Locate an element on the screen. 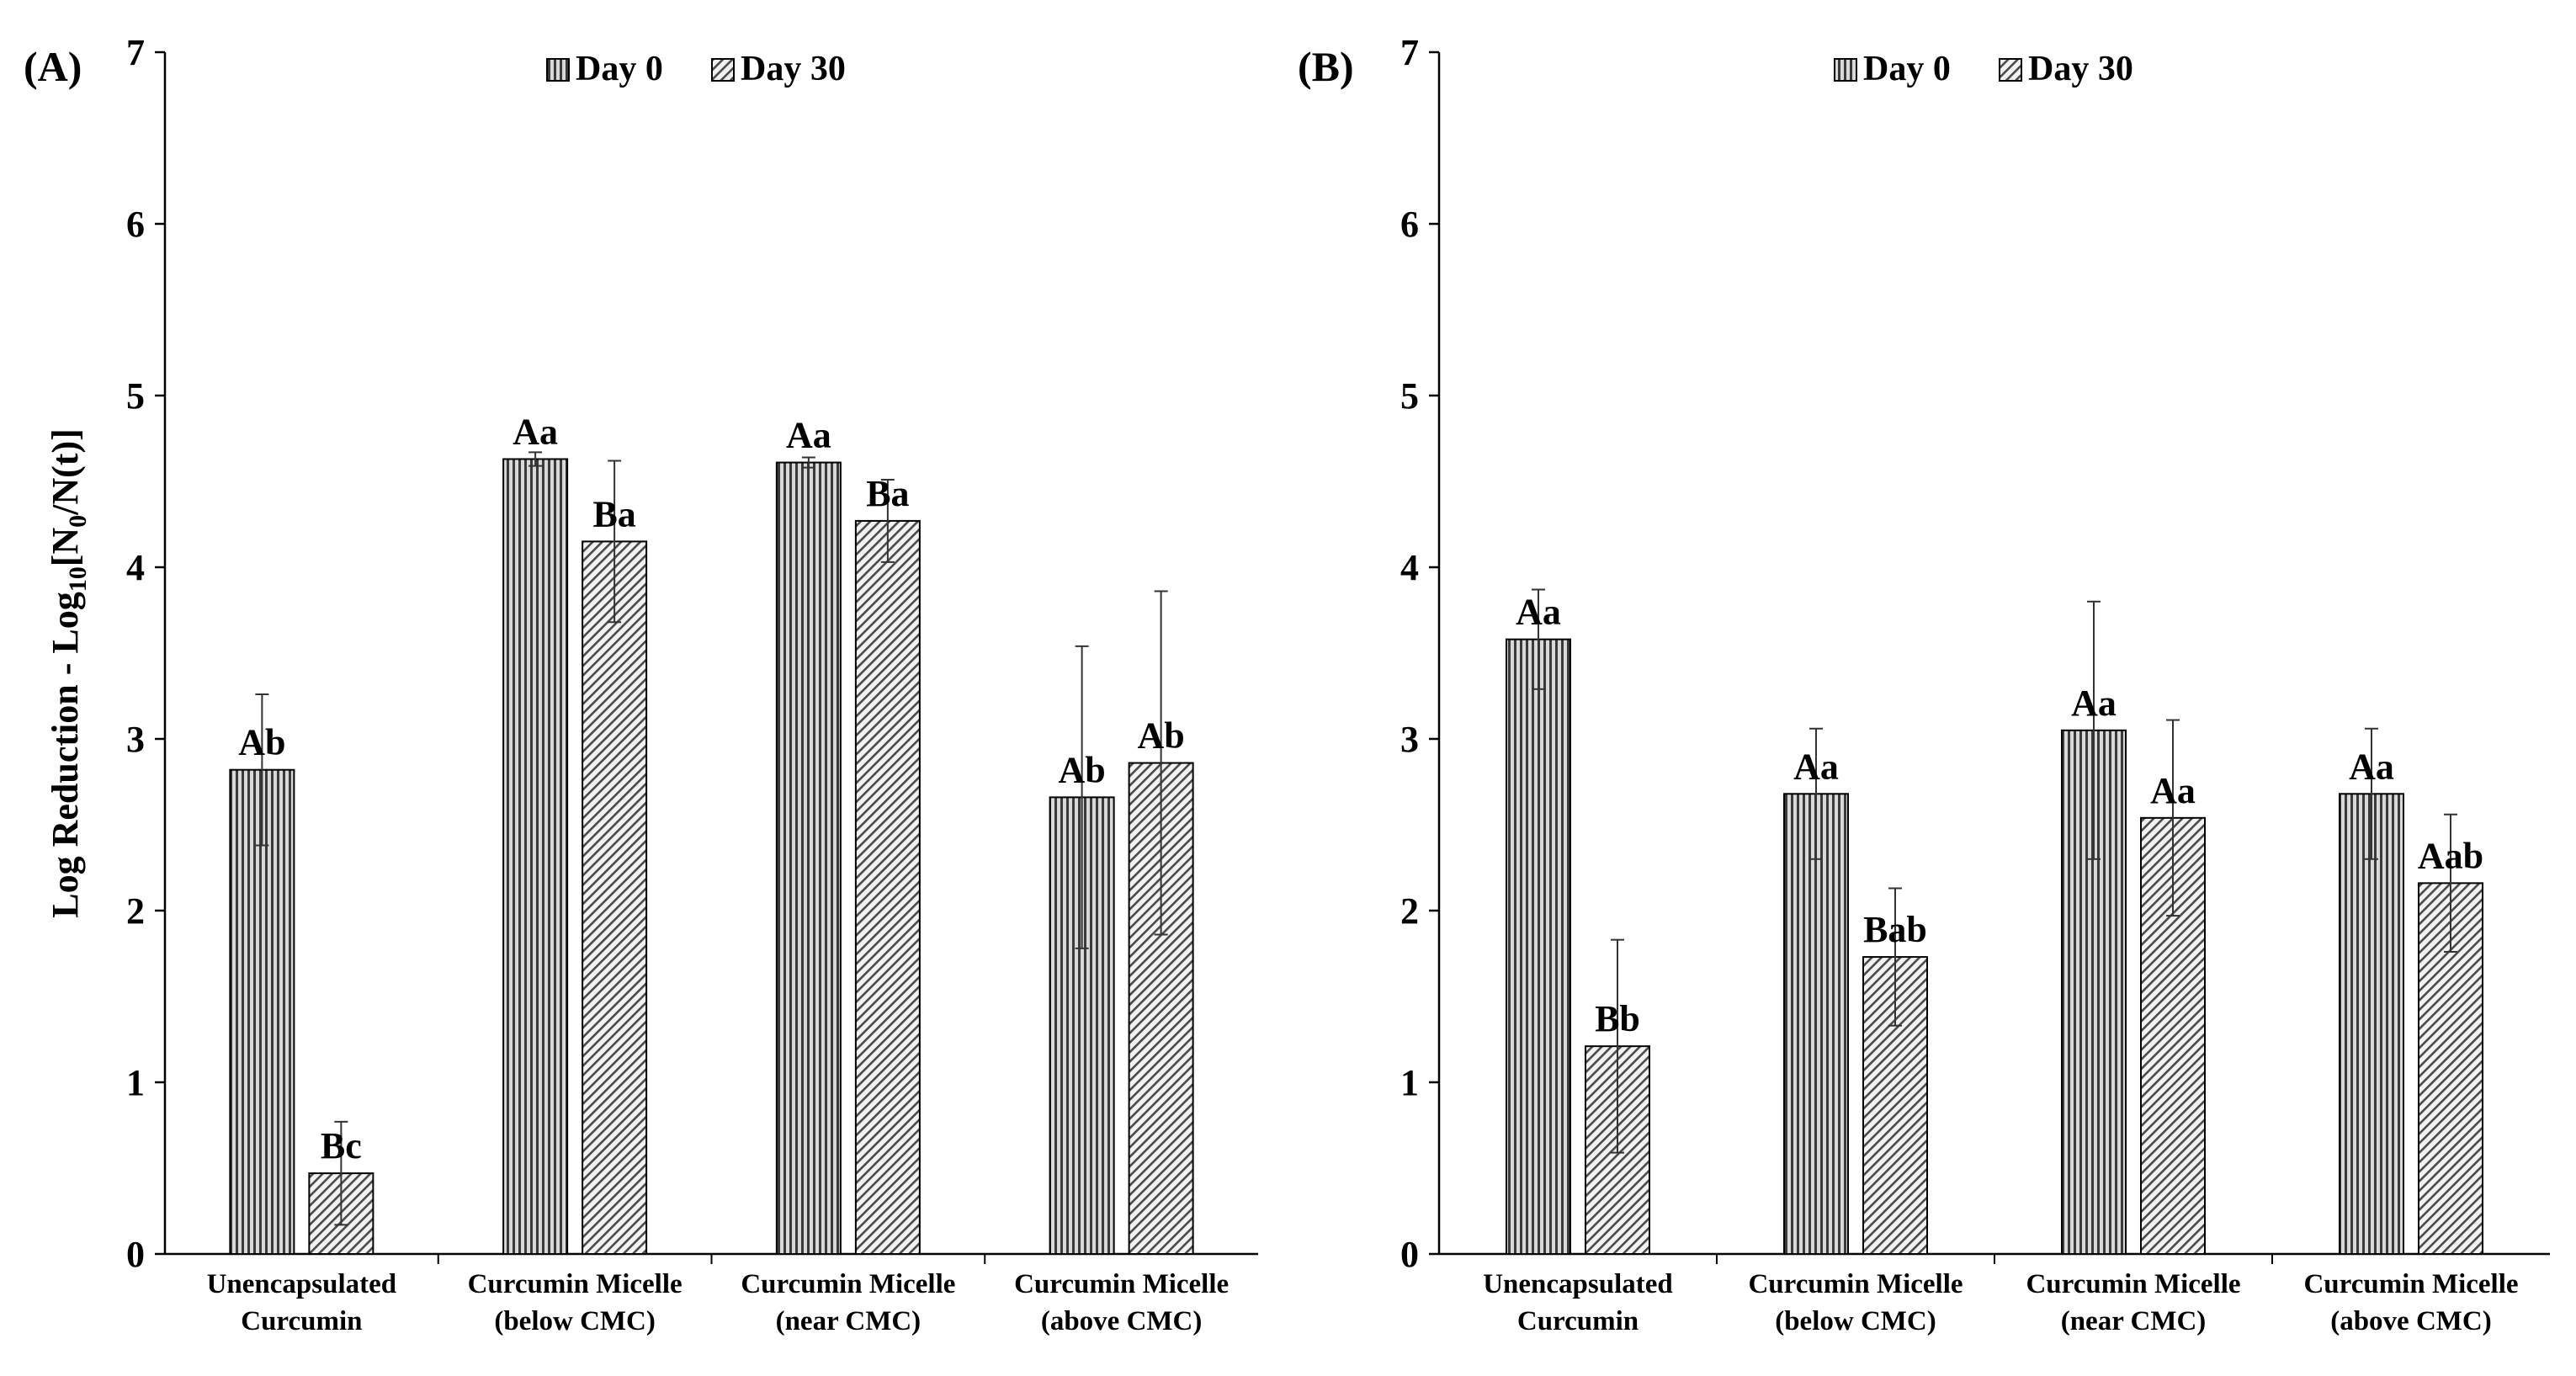  significance-label: Aab is located at coordinates (2450, 855).